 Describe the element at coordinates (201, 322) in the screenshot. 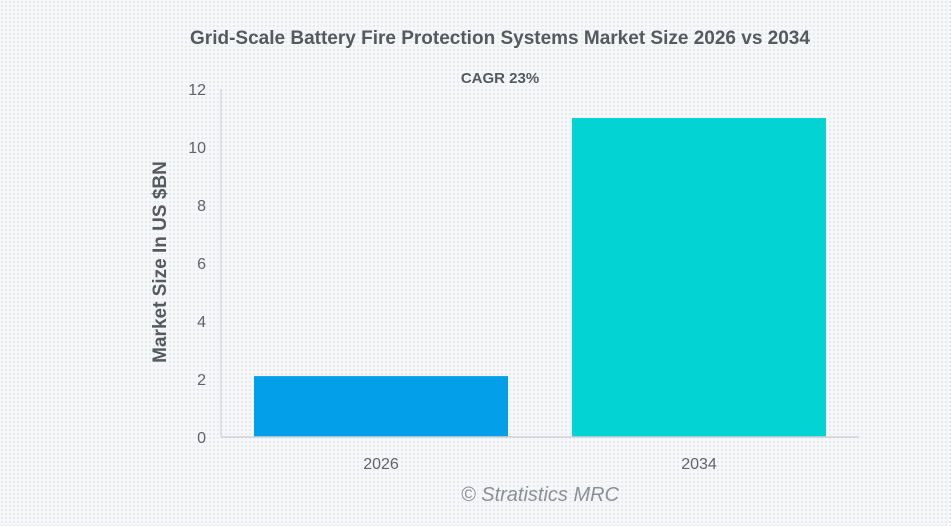

I see `y-tick-label: 4` at that location.